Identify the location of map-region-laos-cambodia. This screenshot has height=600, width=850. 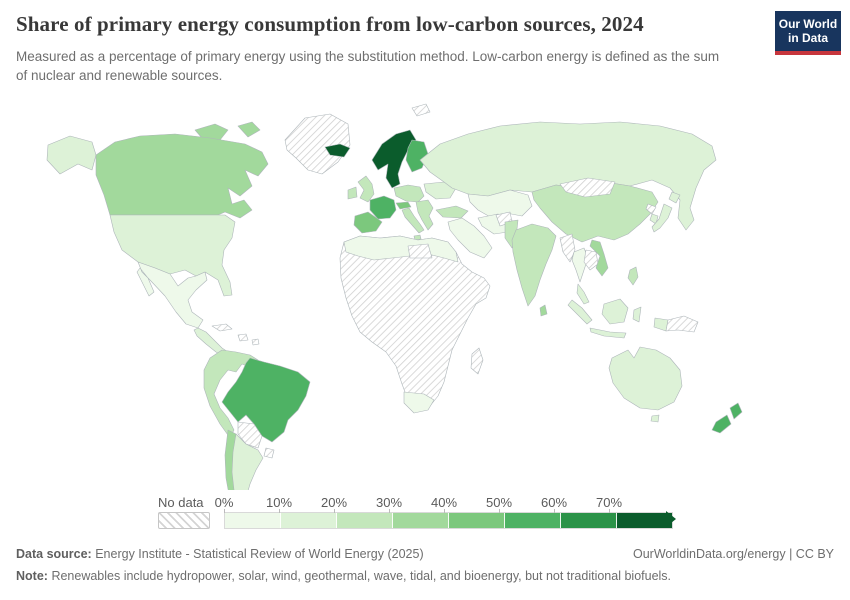
(591, 260).